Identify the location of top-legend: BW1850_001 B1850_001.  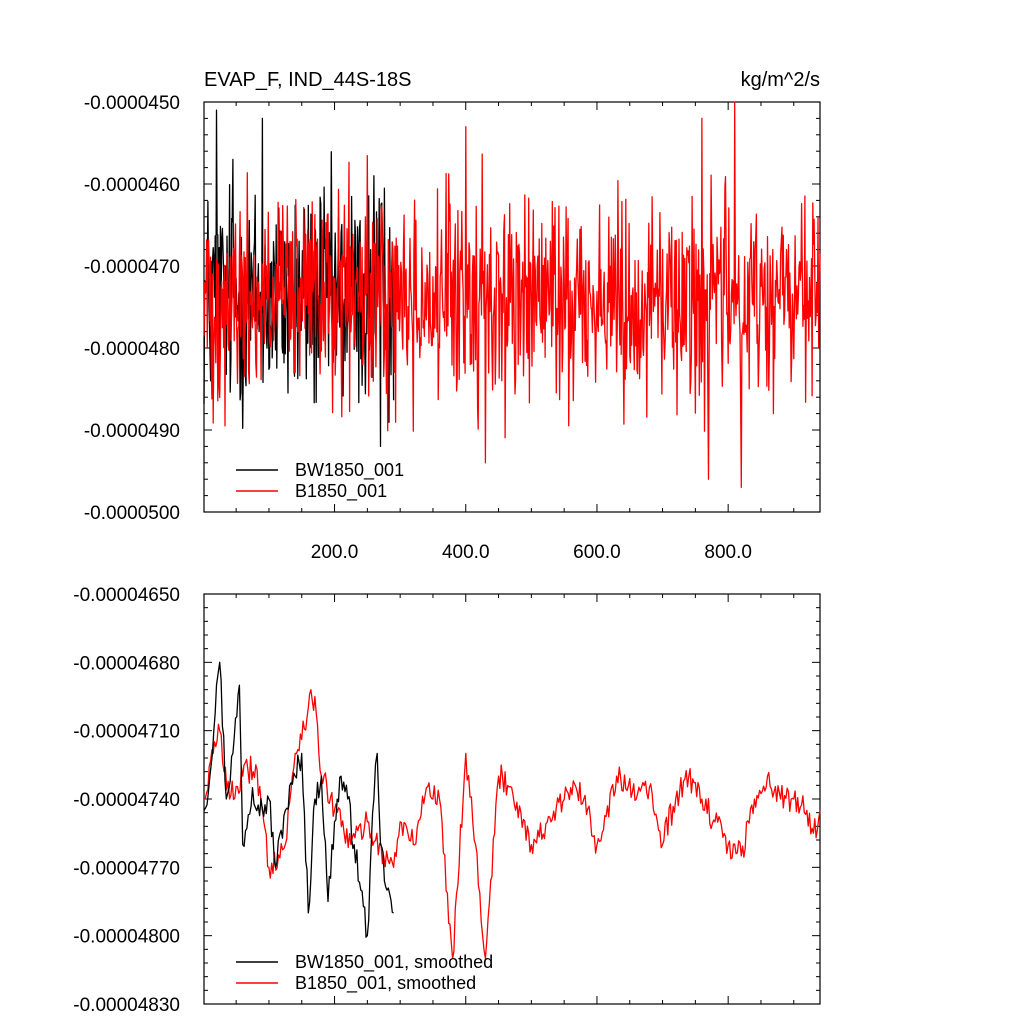
(320, 481).